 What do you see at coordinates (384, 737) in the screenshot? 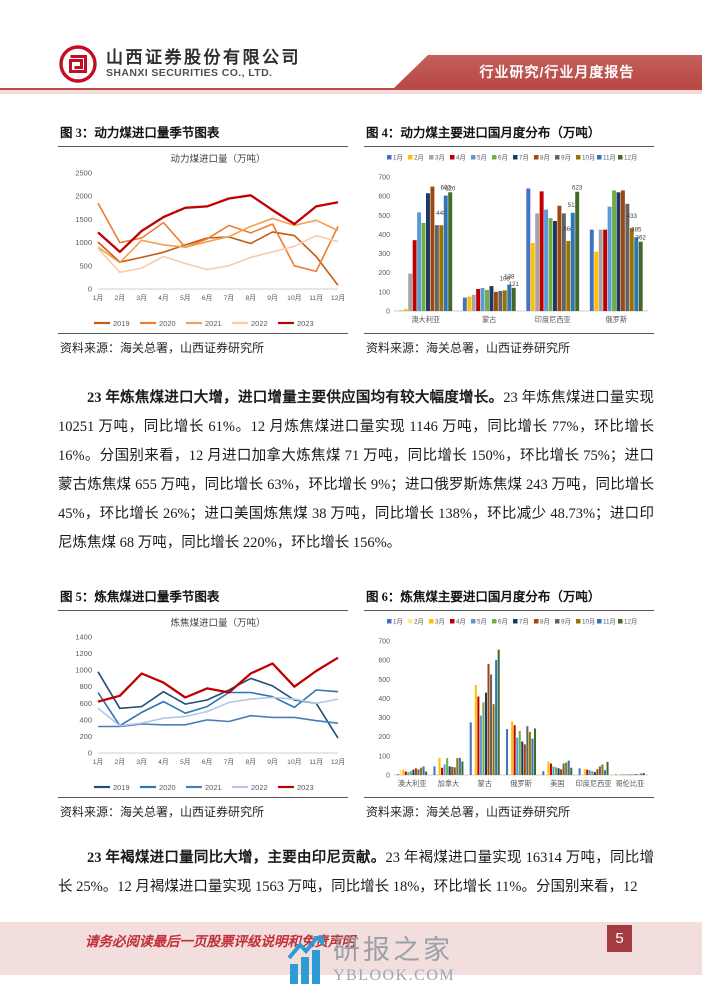
I see `svg-text: 200` at bounding box center [384, 737].